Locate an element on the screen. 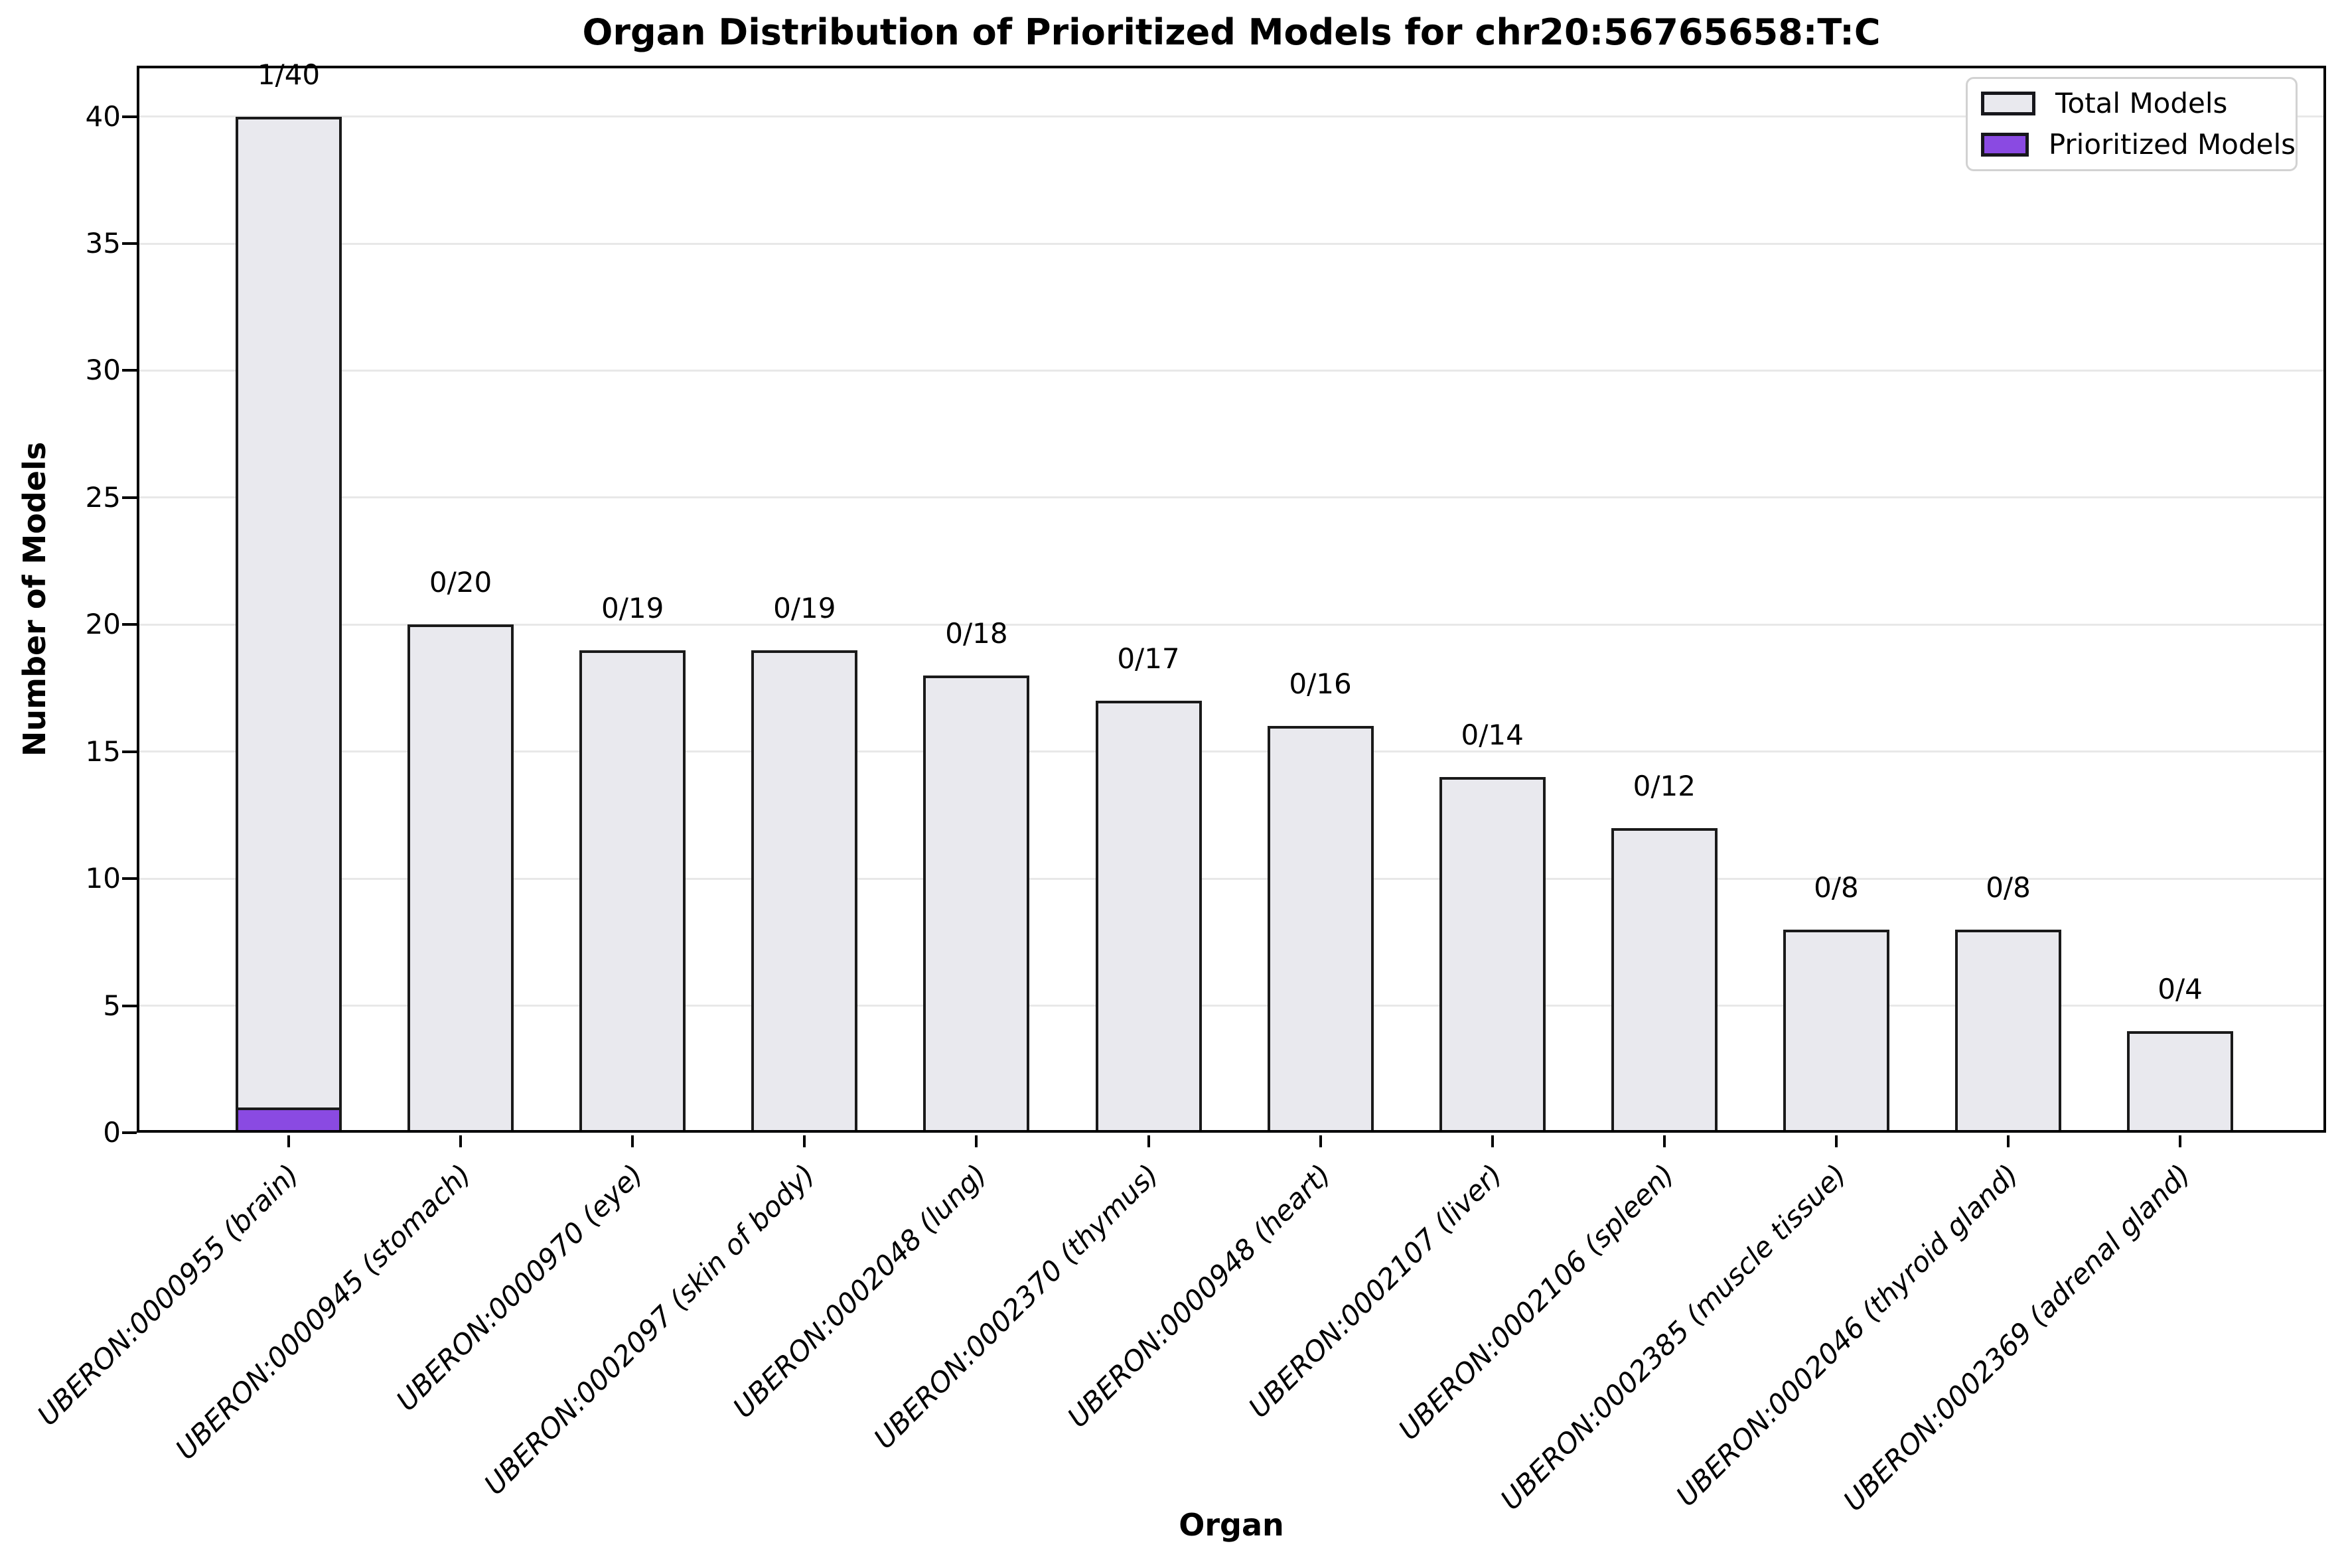  bar-annotation-0: 1/40 is located at coordinates (289, 74).